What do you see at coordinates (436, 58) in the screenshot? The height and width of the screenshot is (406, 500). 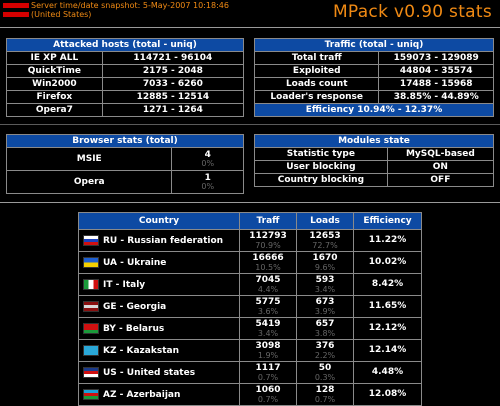 I see `traffic-value: 159073 - 129089` at bounding box center [436, 58].